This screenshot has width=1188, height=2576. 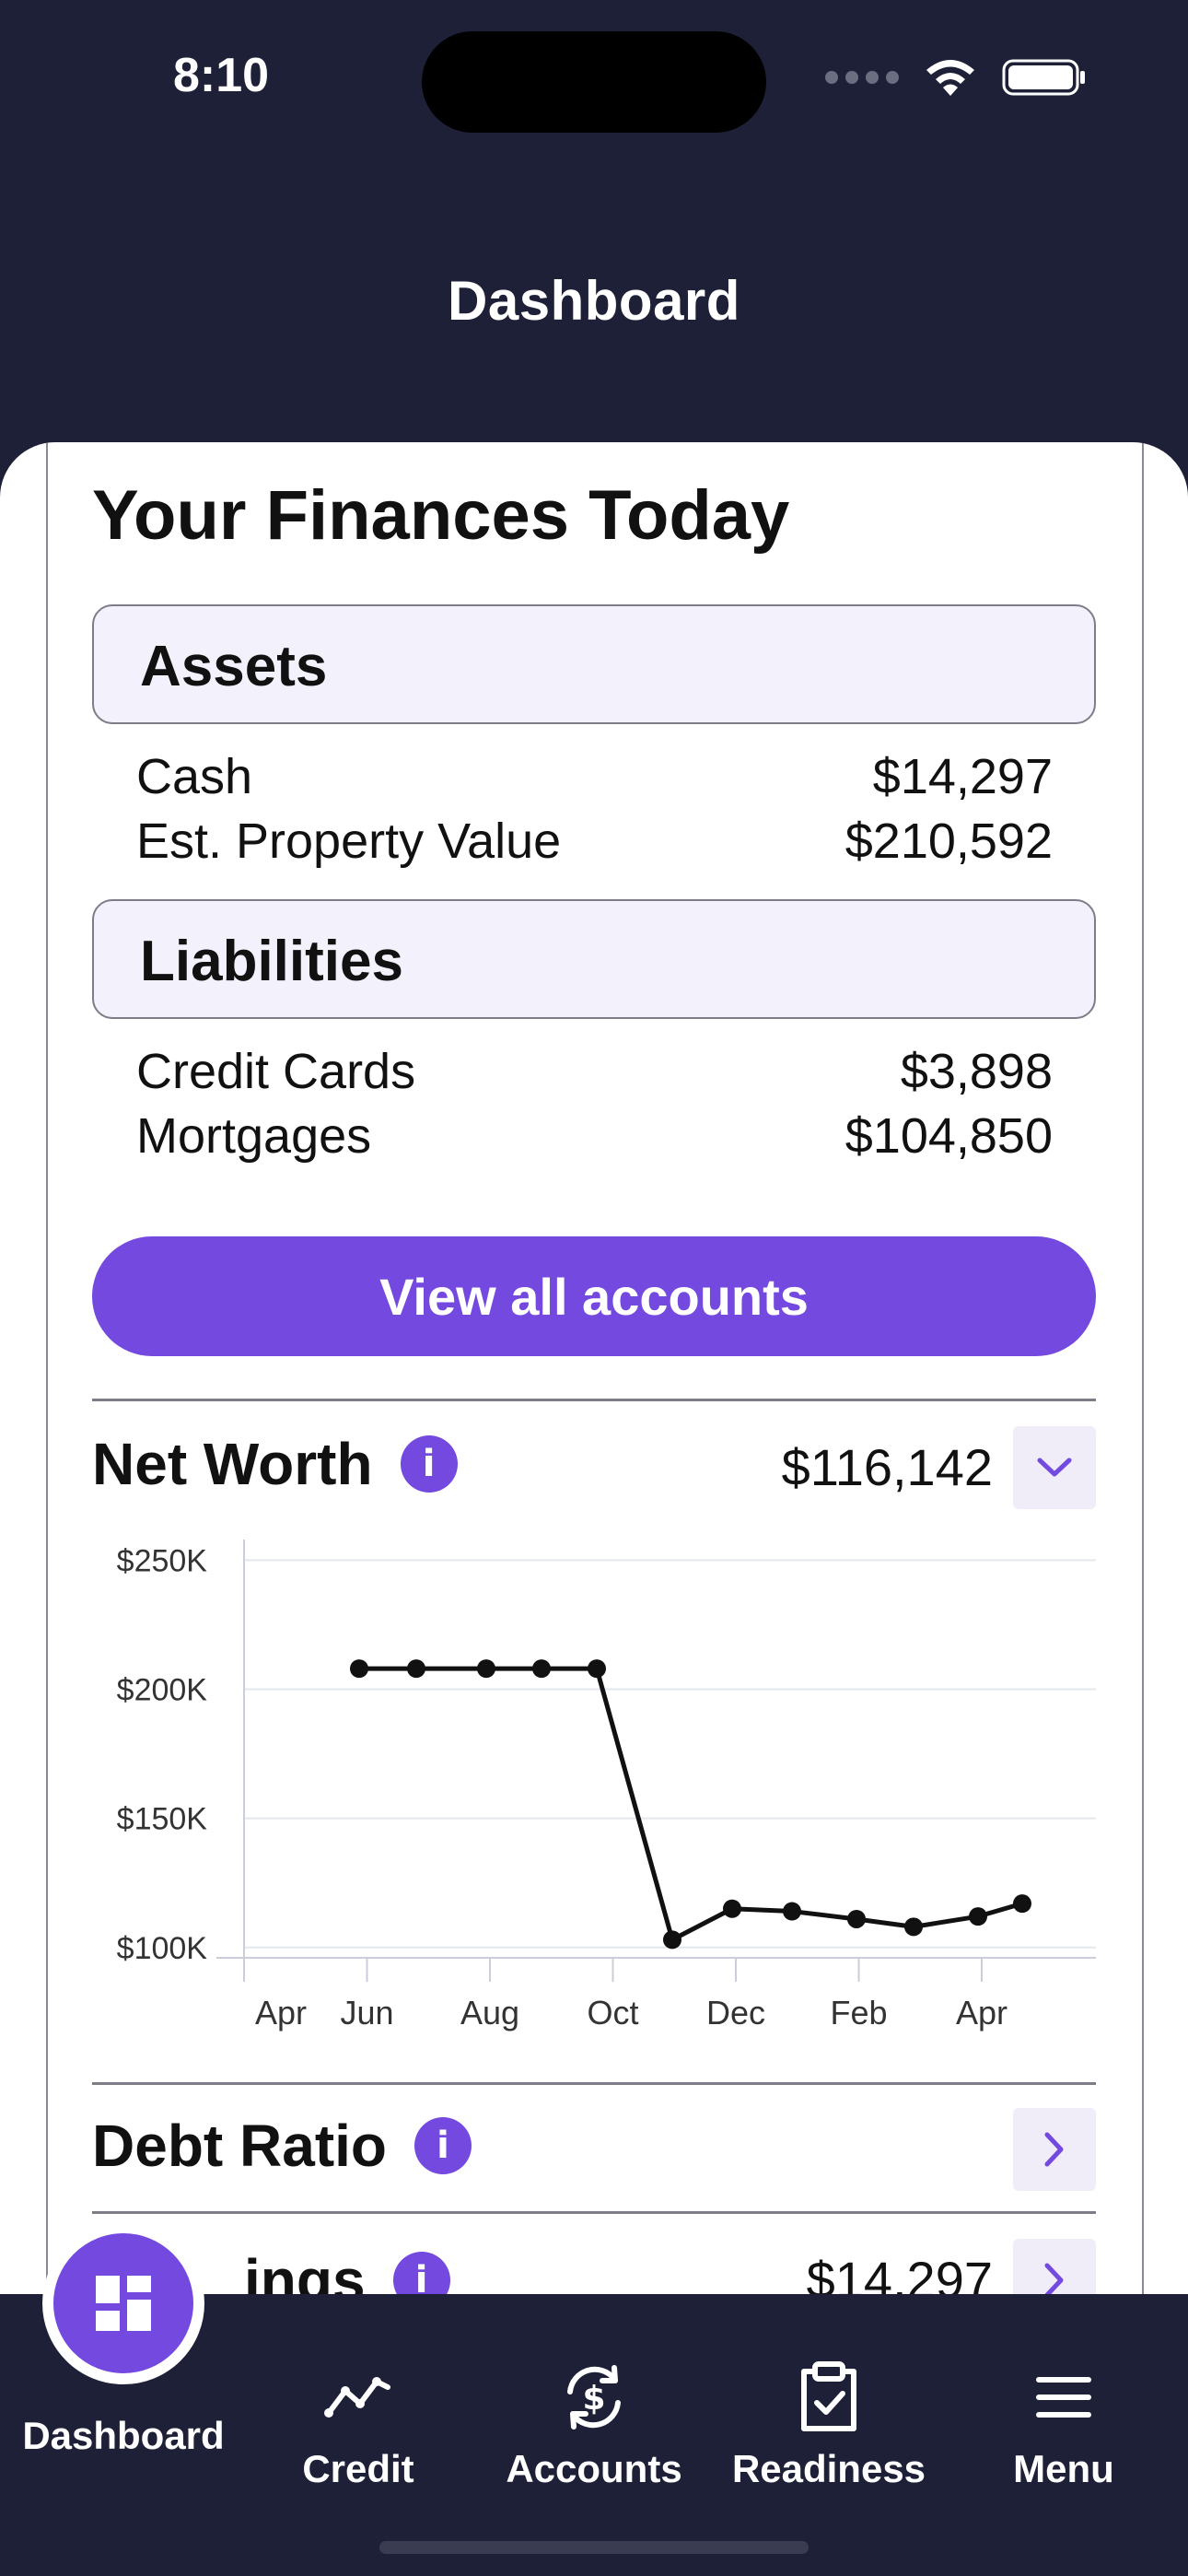 I want to click on x-tick-label: Dec, so click(x=736, y=2013).